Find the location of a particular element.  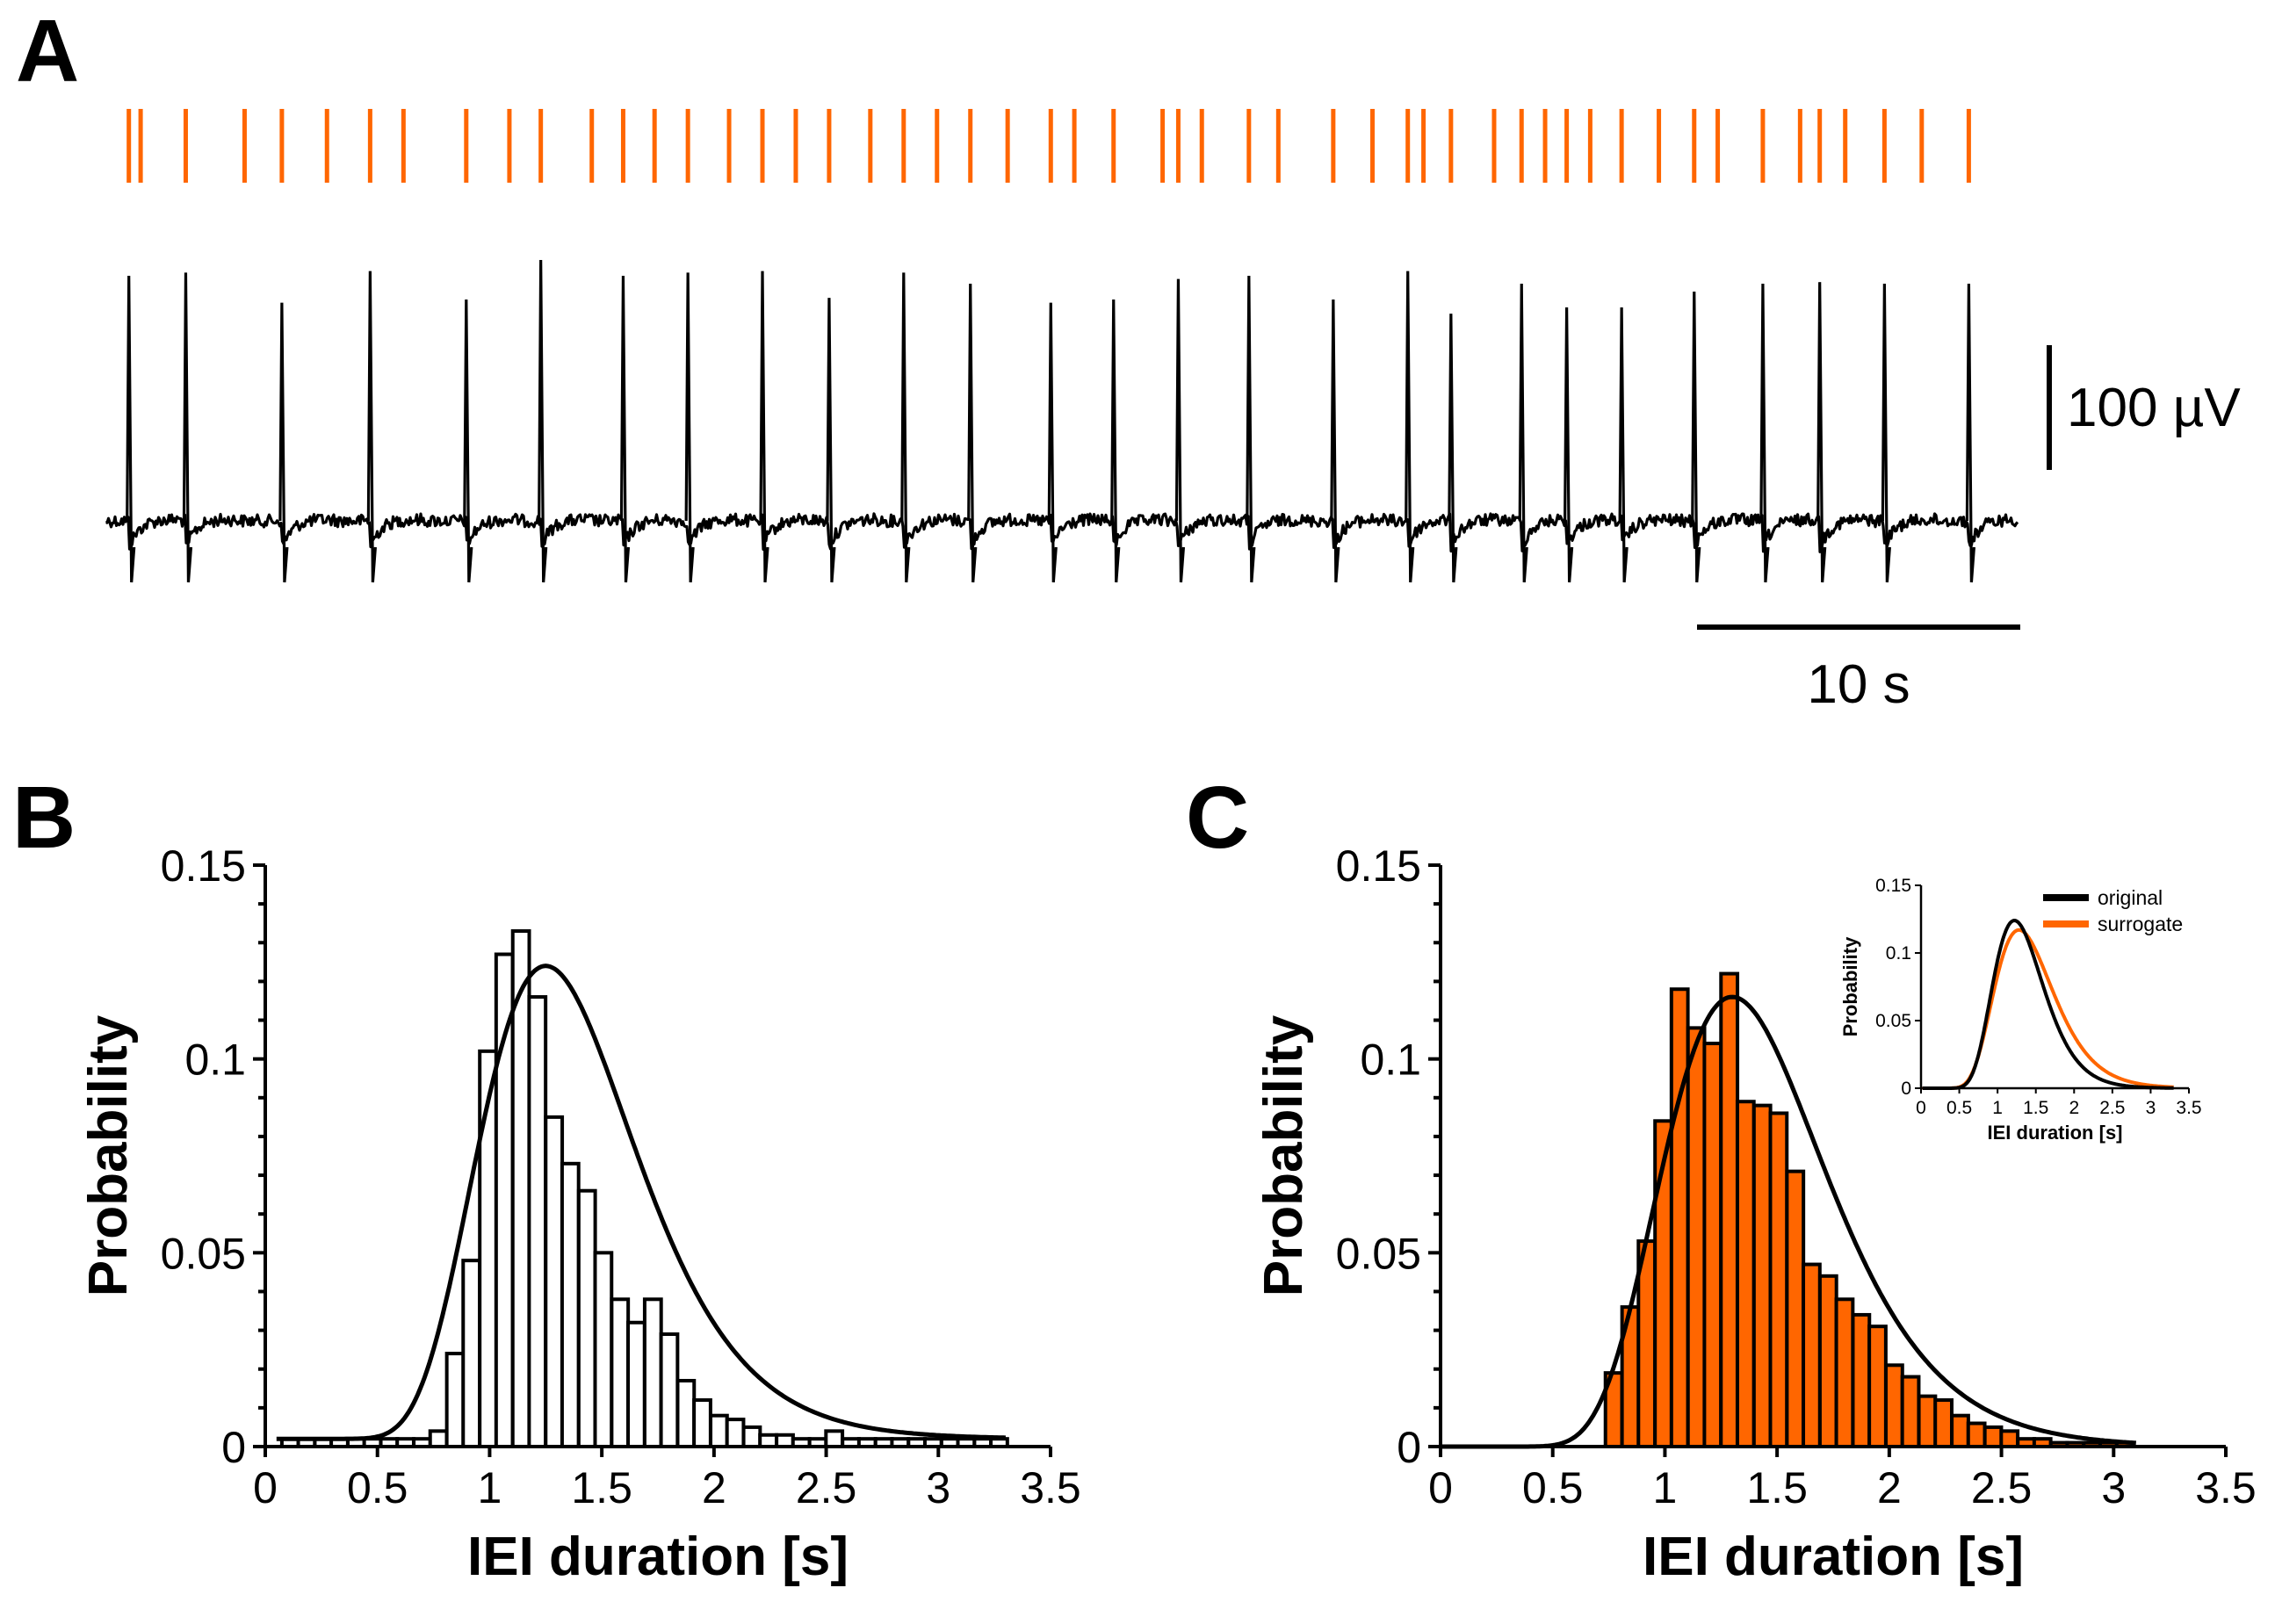

legend-label: original is located at coordinates (2130, 898).